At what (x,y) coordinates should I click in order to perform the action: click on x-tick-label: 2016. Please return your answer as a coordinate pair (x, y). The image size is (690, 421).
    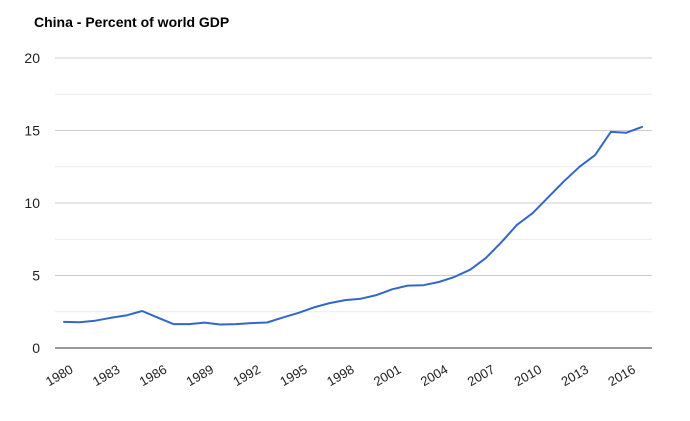
    Looking at the image, I should click on (621, 375).